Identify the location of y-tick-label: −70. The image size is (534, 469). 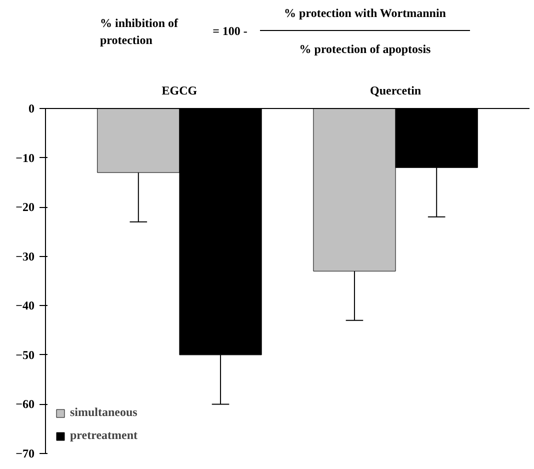
(25, 453).